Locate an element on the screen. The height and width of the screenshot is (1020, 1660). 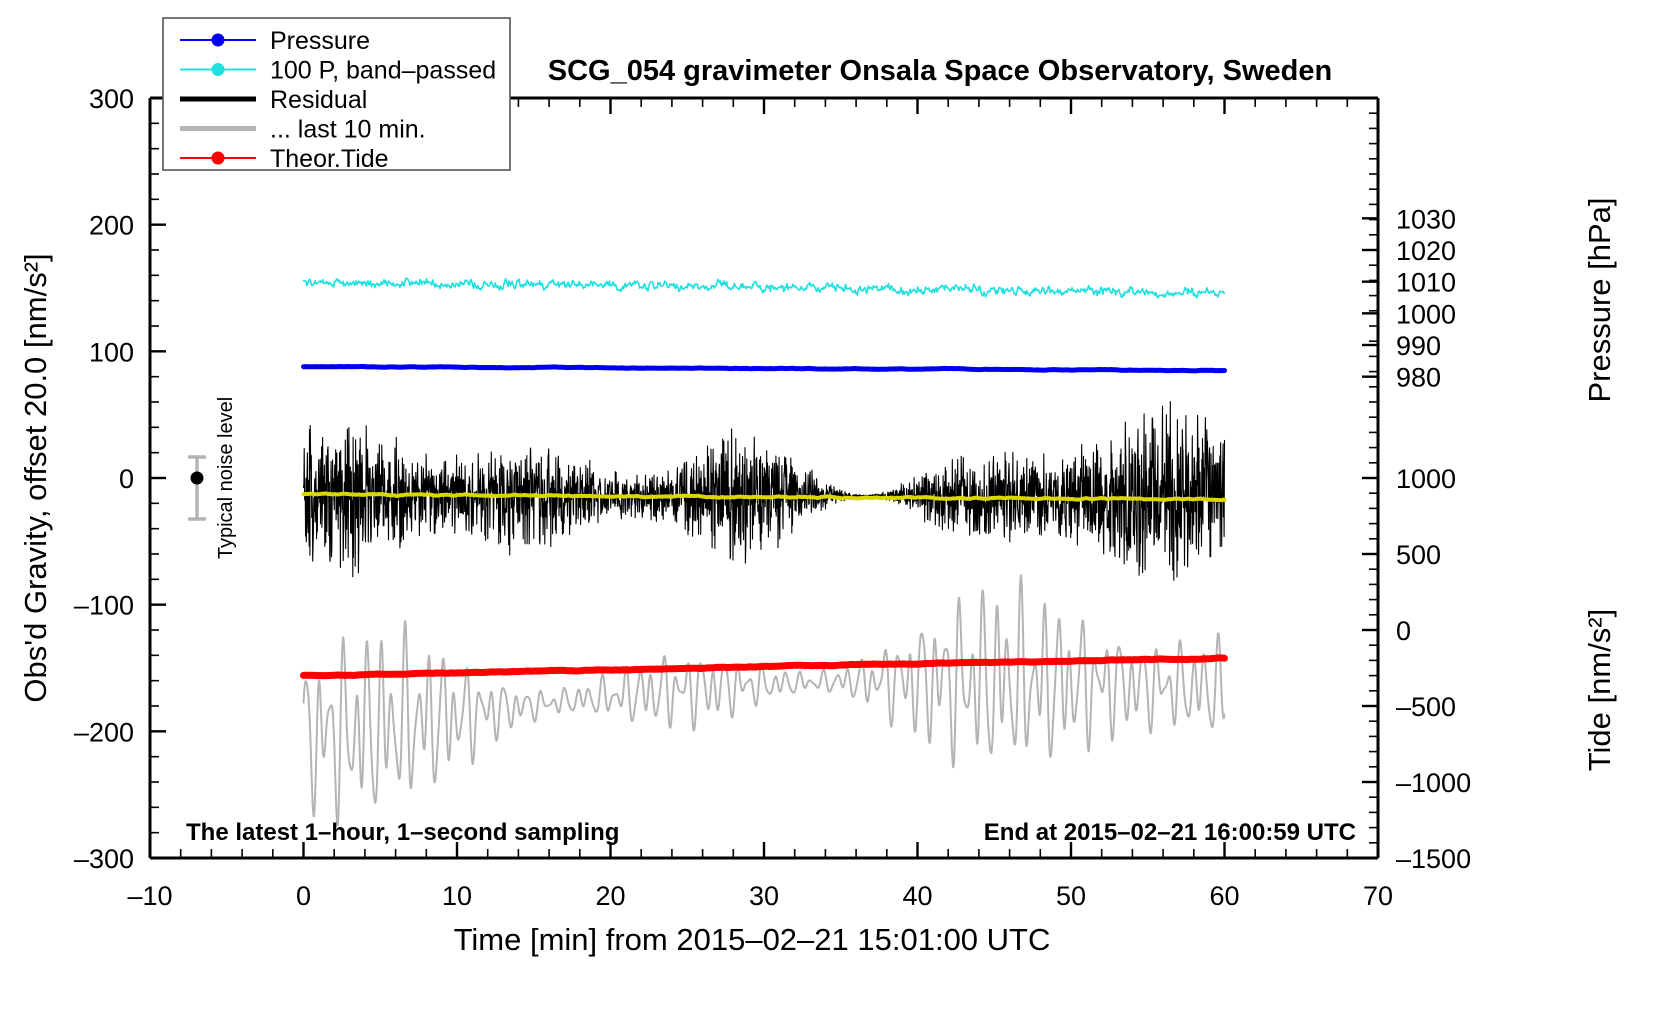
x-tick-label: 20 is located at coordinates (610, 896).